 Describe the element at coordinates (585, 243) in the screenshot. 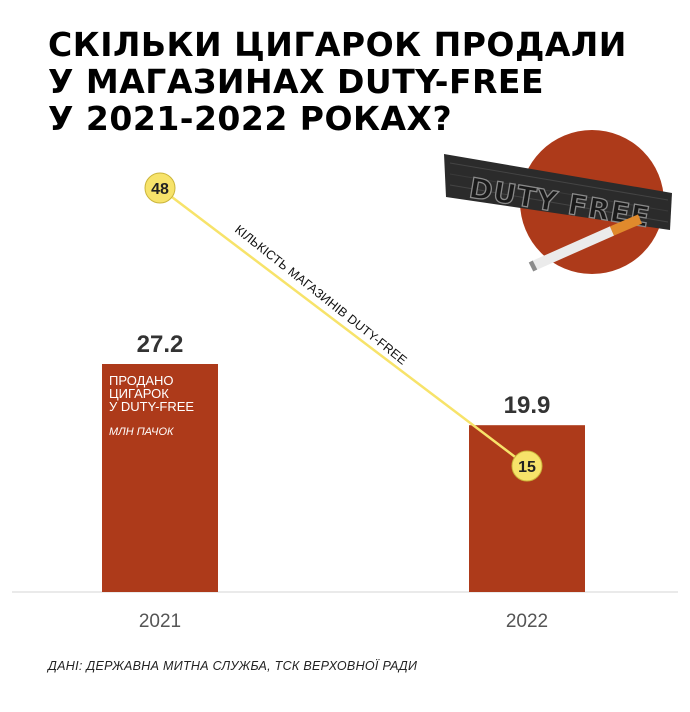

I see `cigarette-icon` at that location.